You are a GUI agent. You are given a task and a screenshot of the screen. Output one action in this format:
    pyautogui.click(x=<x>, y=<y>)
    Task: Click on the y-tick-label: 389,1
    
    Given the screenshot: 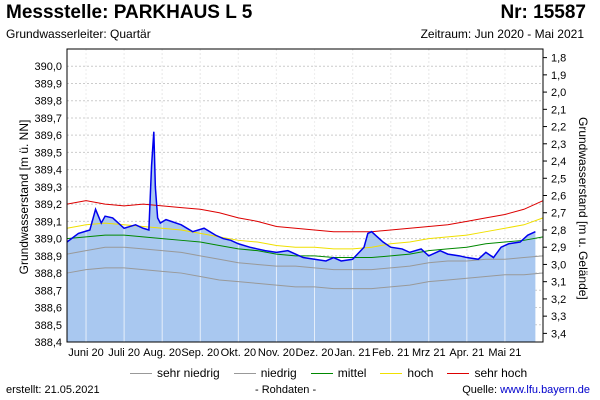 What is the action you would take?
    pyautogui.click(x=48, y=222)
    